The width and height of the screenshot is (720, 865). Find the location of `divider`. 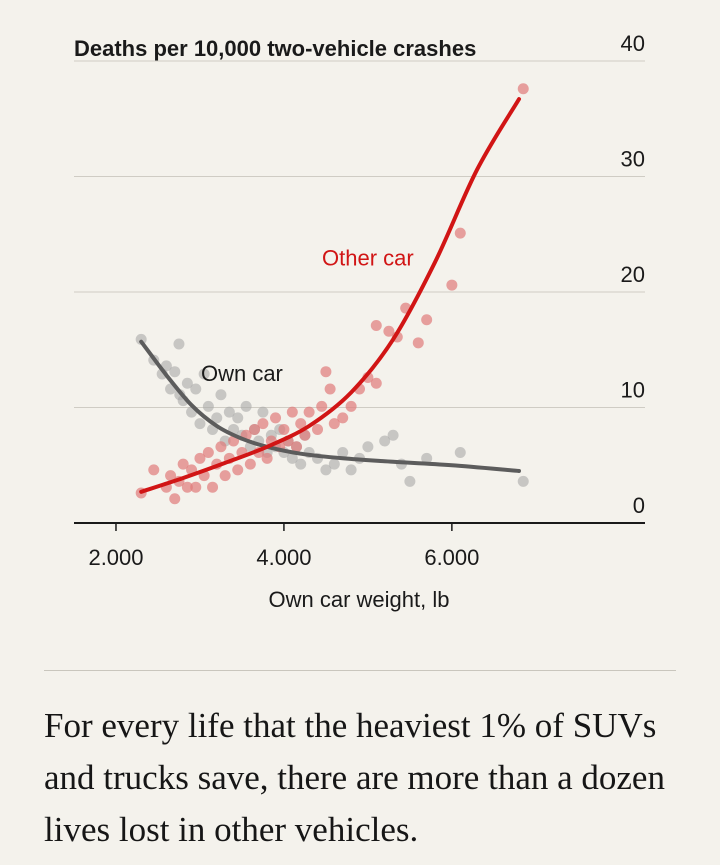

divider is located at coordinates (360, 670).